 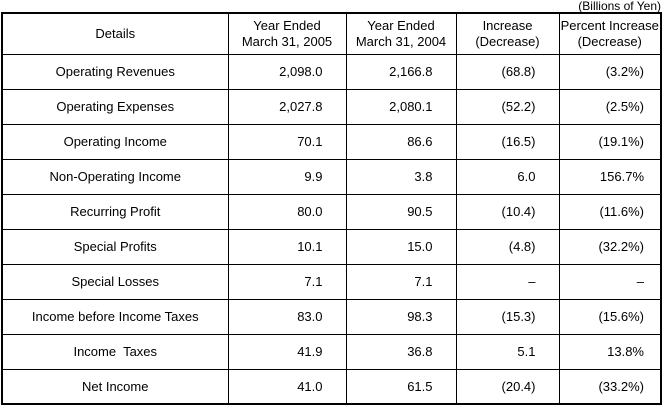 I want to click on row-label: Non-Operating Income, so click(x=115, y=176).